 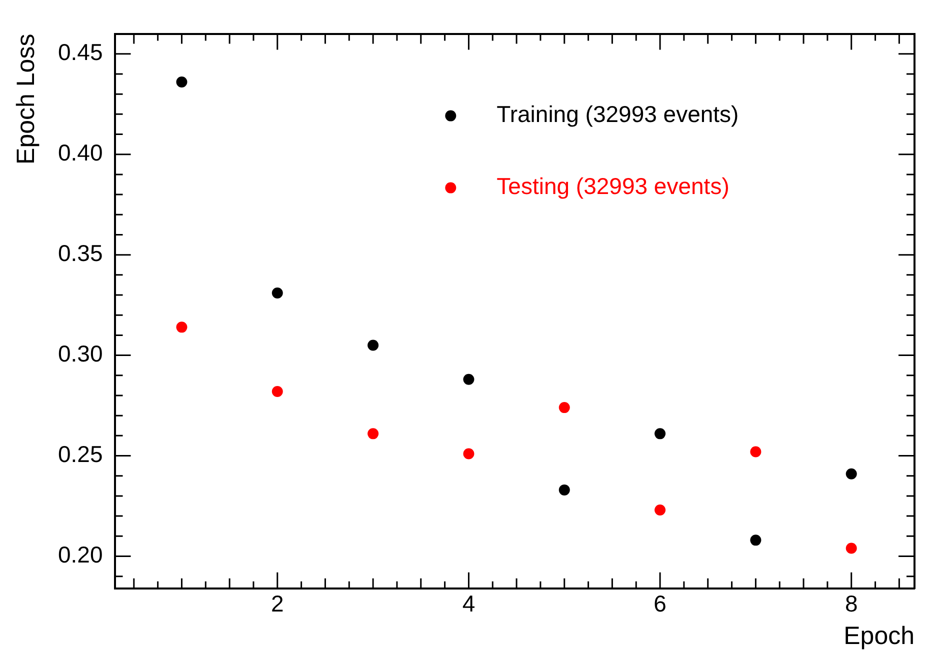 What do you see at coordinates (80, 555) in the screenshot?
I see `y-tick-label: 0.20` at bounding box center [80, 555].